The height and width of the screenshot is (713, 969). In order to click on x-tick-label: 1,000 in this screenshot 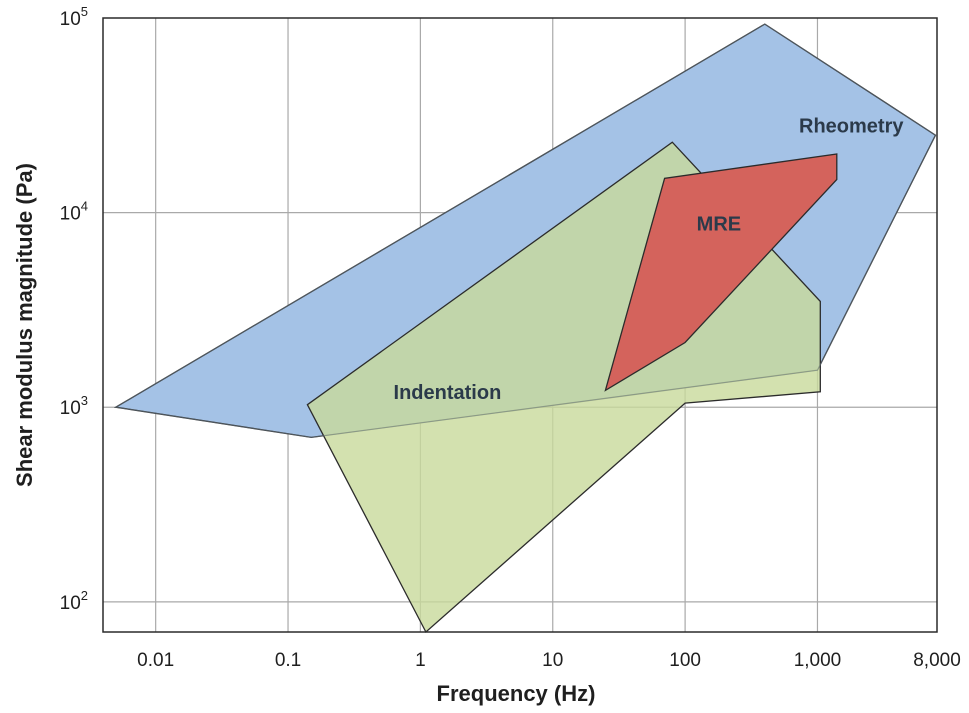, I will do `click(818, 660)`.